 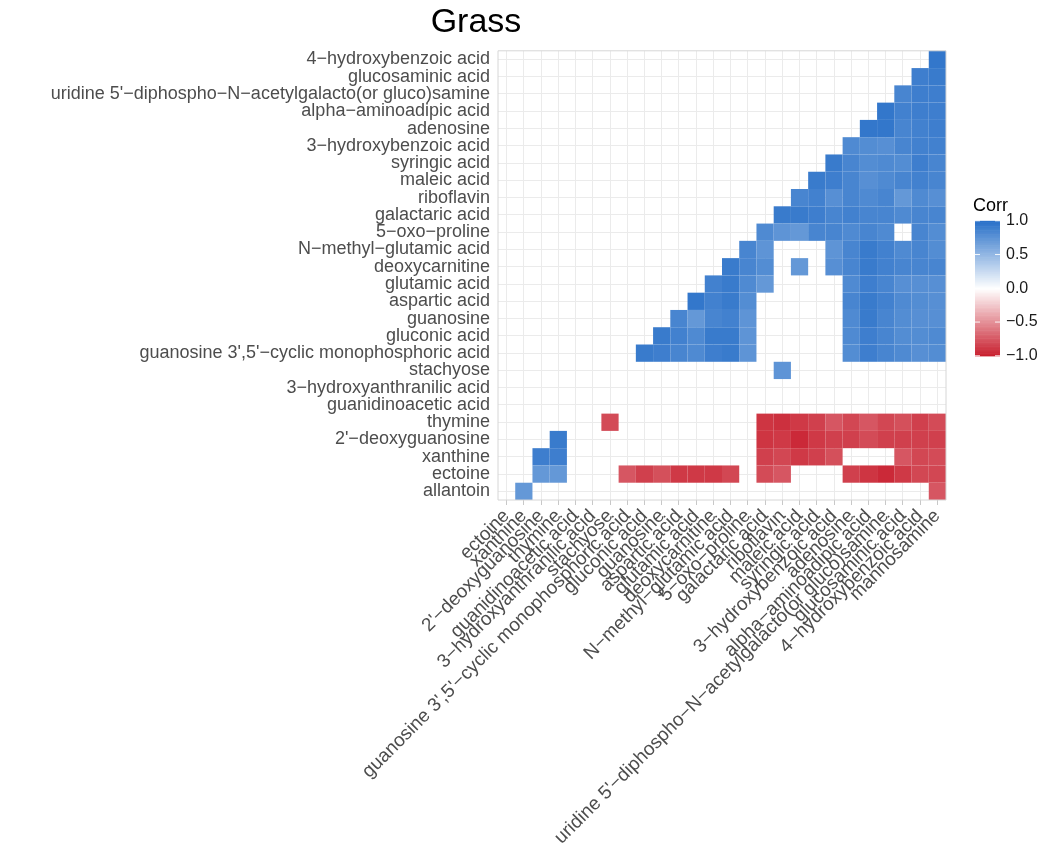 I want to click on y-tick-label: xanthine, so click(x=455, y=455).